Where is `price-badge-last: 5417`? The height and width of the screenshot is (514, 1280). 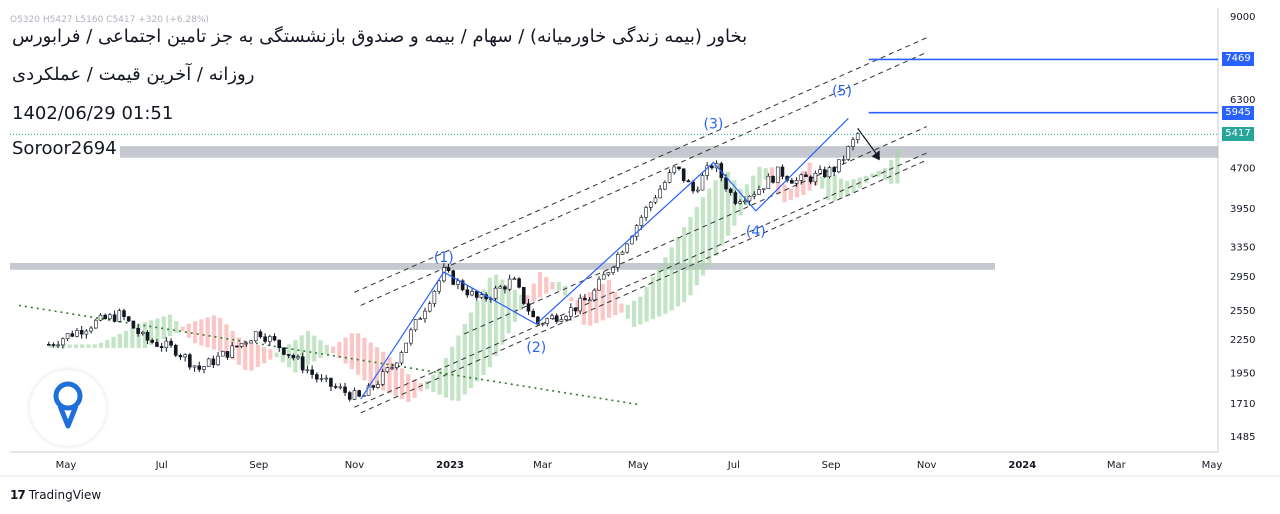 price-badge-last: 5417 is located at coordinates (1238, 134).